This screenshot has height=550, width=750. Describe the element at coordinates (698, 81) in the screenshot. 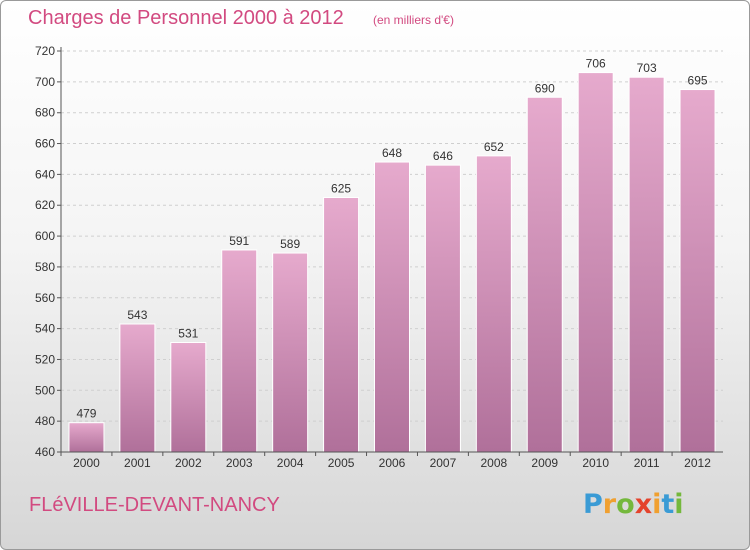

I see `bar-value-label: 695` at that location.